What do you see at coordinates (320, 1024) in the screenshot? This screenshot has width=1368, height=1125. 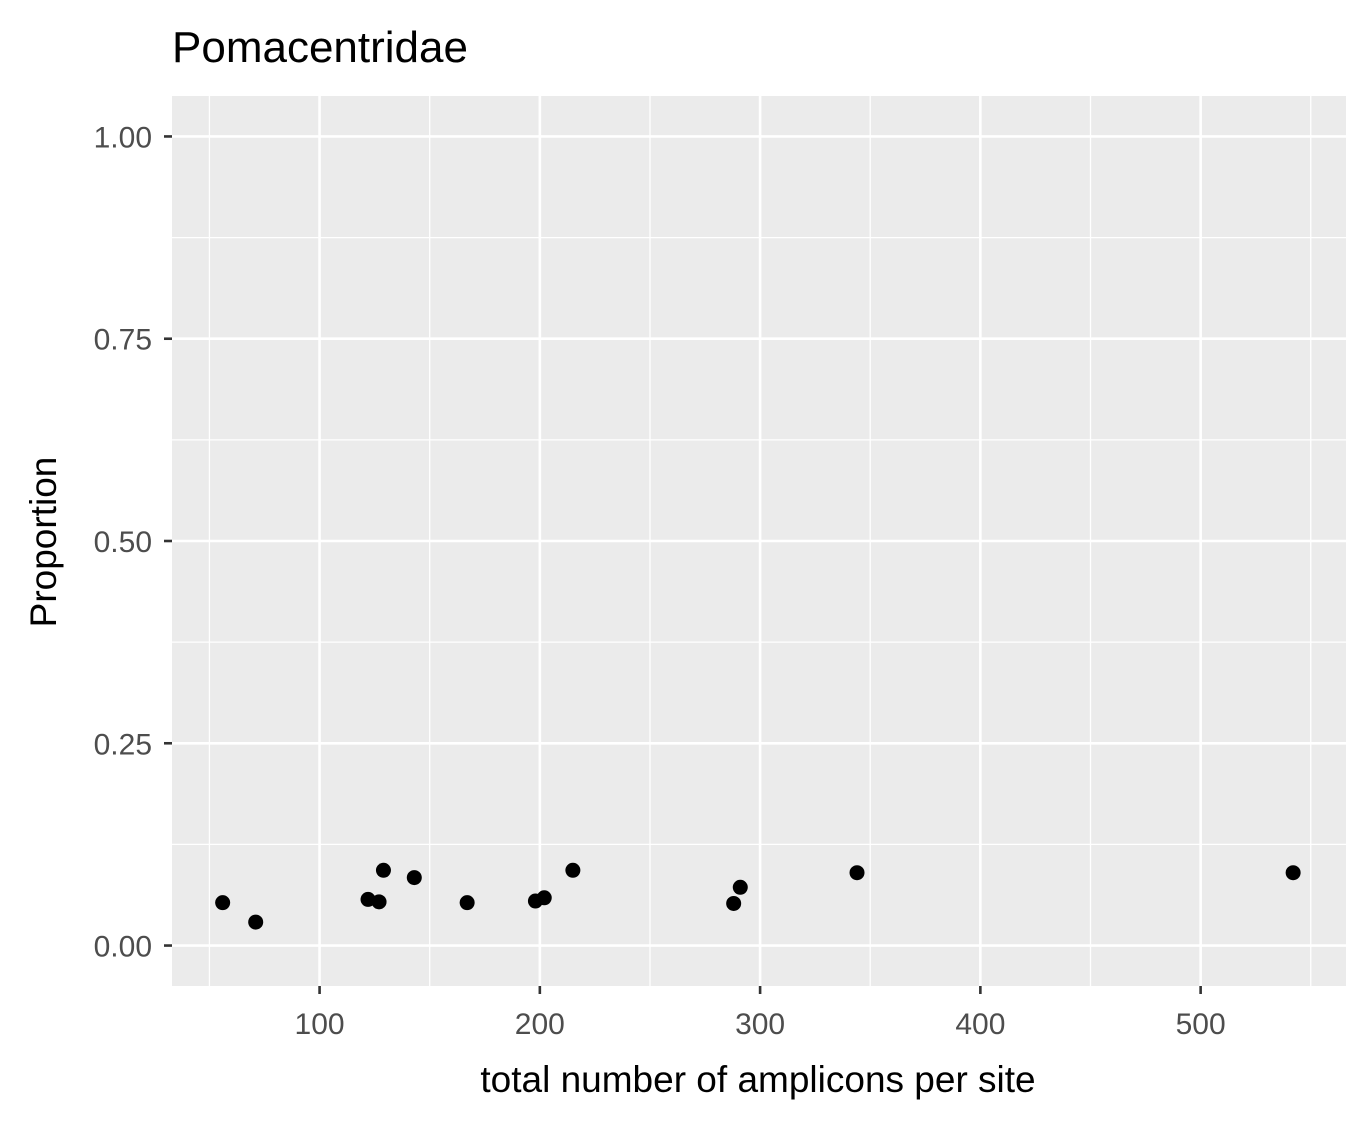 I see `x-tick-label: 100` at bounding box center [320, 1024].